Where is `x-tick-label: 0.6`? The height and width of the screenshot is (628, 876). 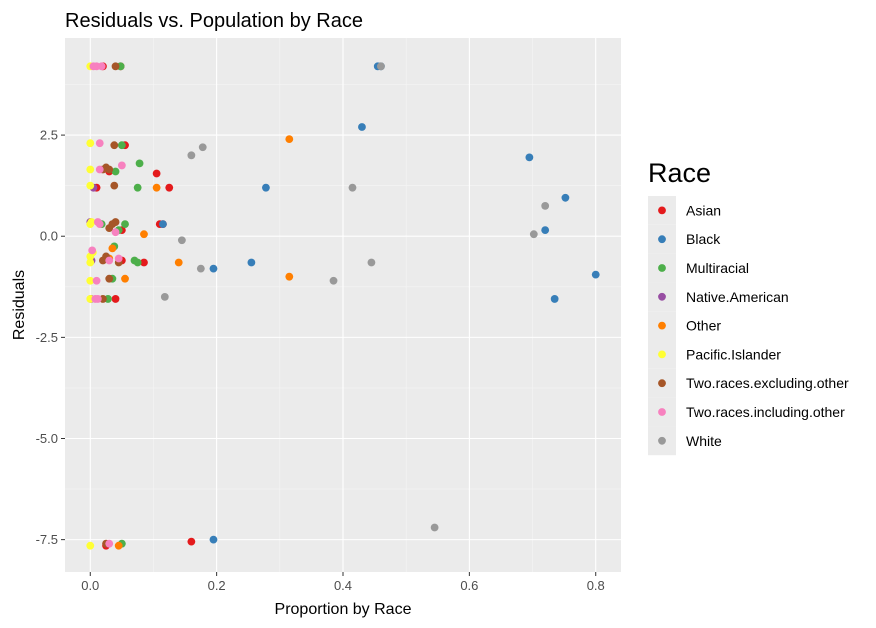 x-tick-label: 0.6 is located at coordinates (469, 585).